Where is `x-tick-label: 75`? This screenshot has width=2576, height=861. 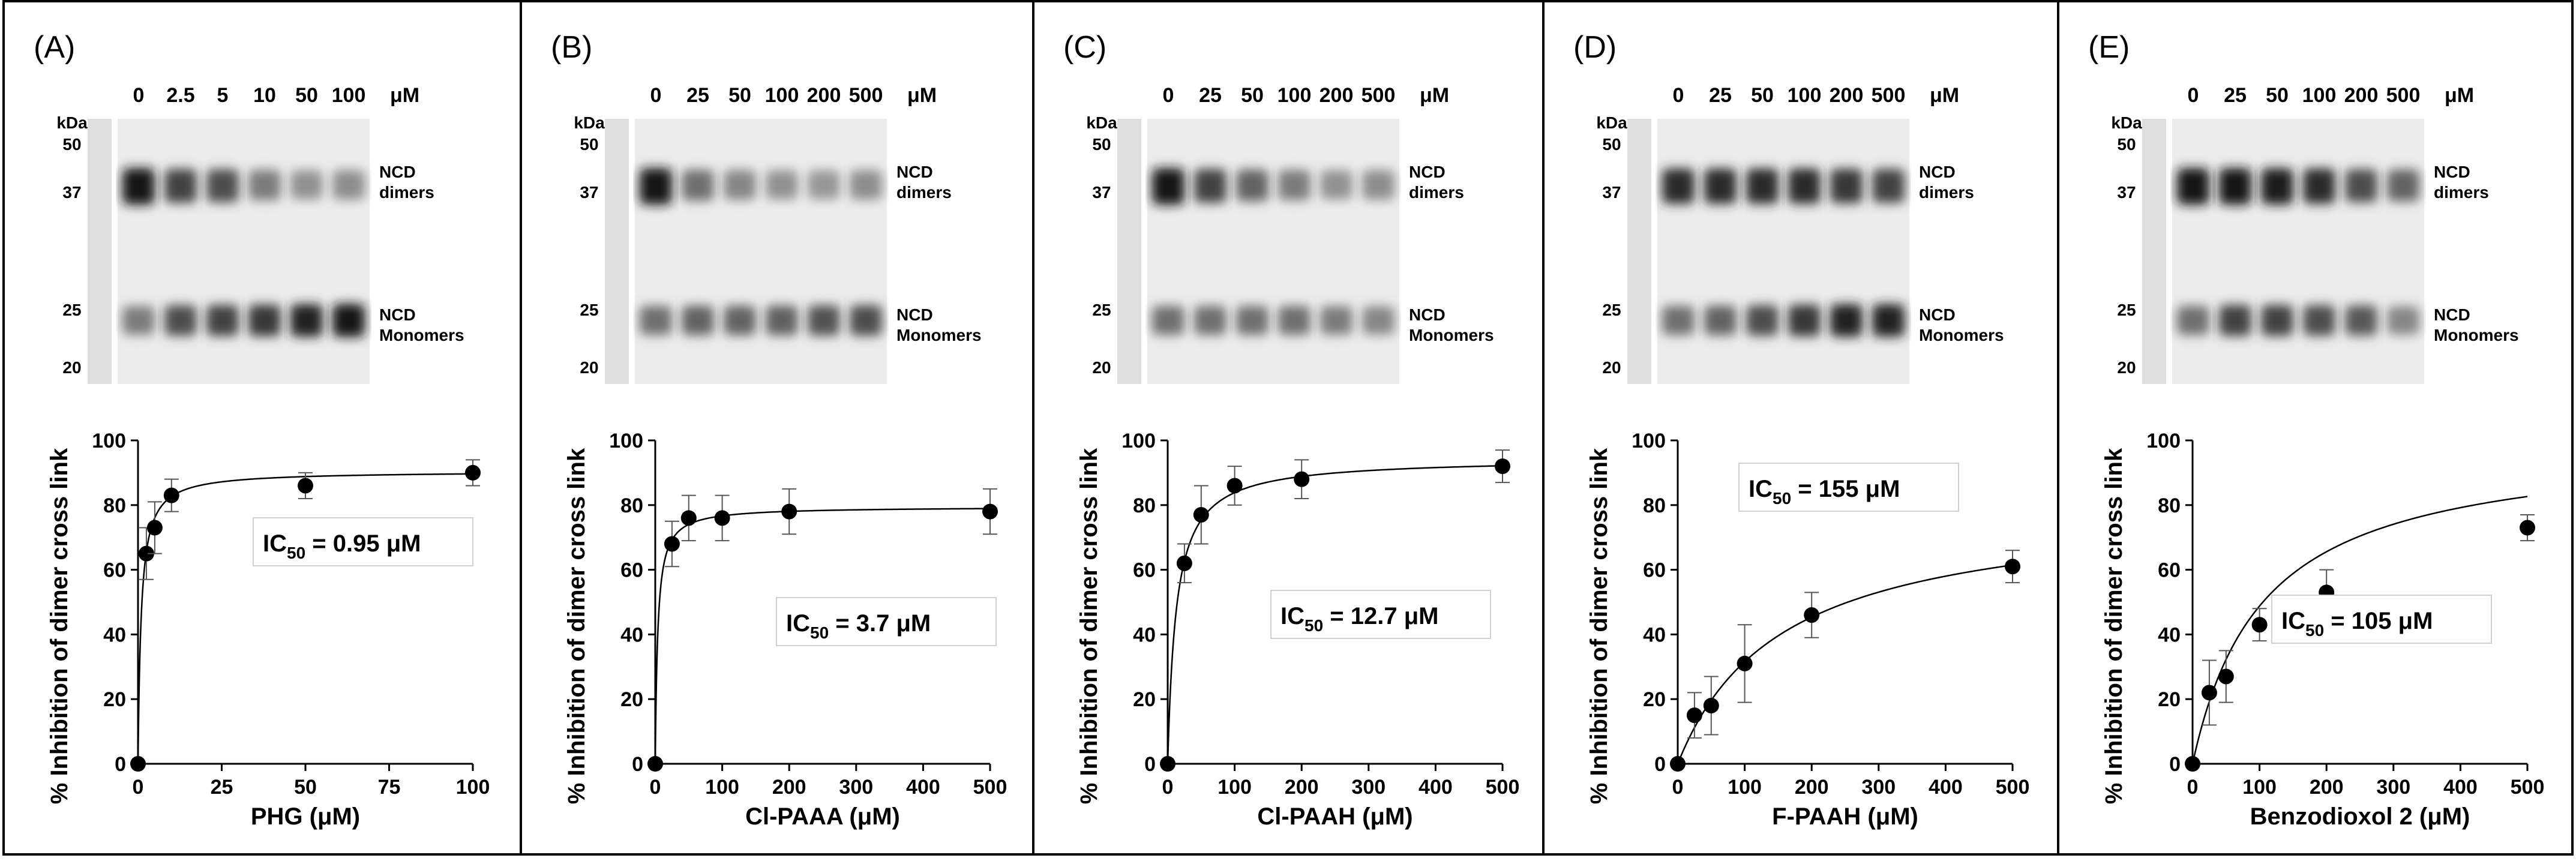 x-tick-label: 75 is located at coordinates (389, 787).